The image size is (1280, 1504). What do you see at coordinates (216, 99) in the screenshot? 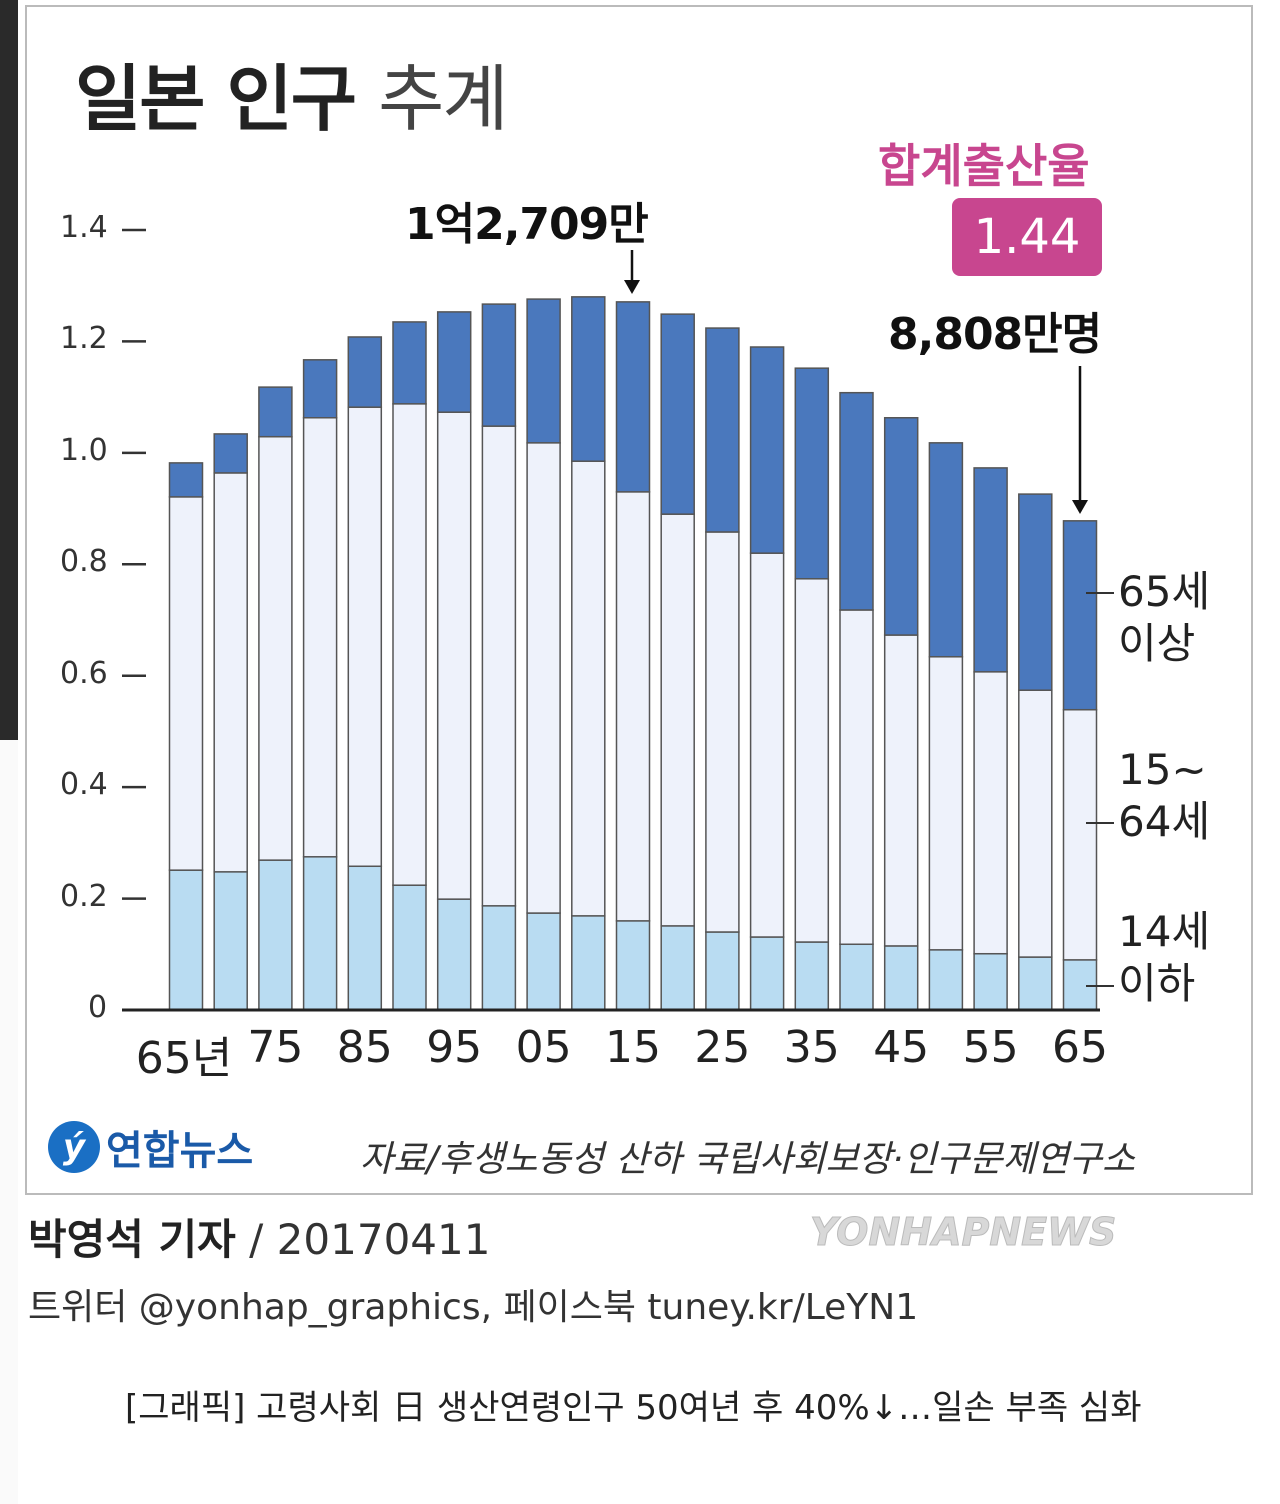
I see `title-bold: 일본 인구` at bounding box center [216, 99].